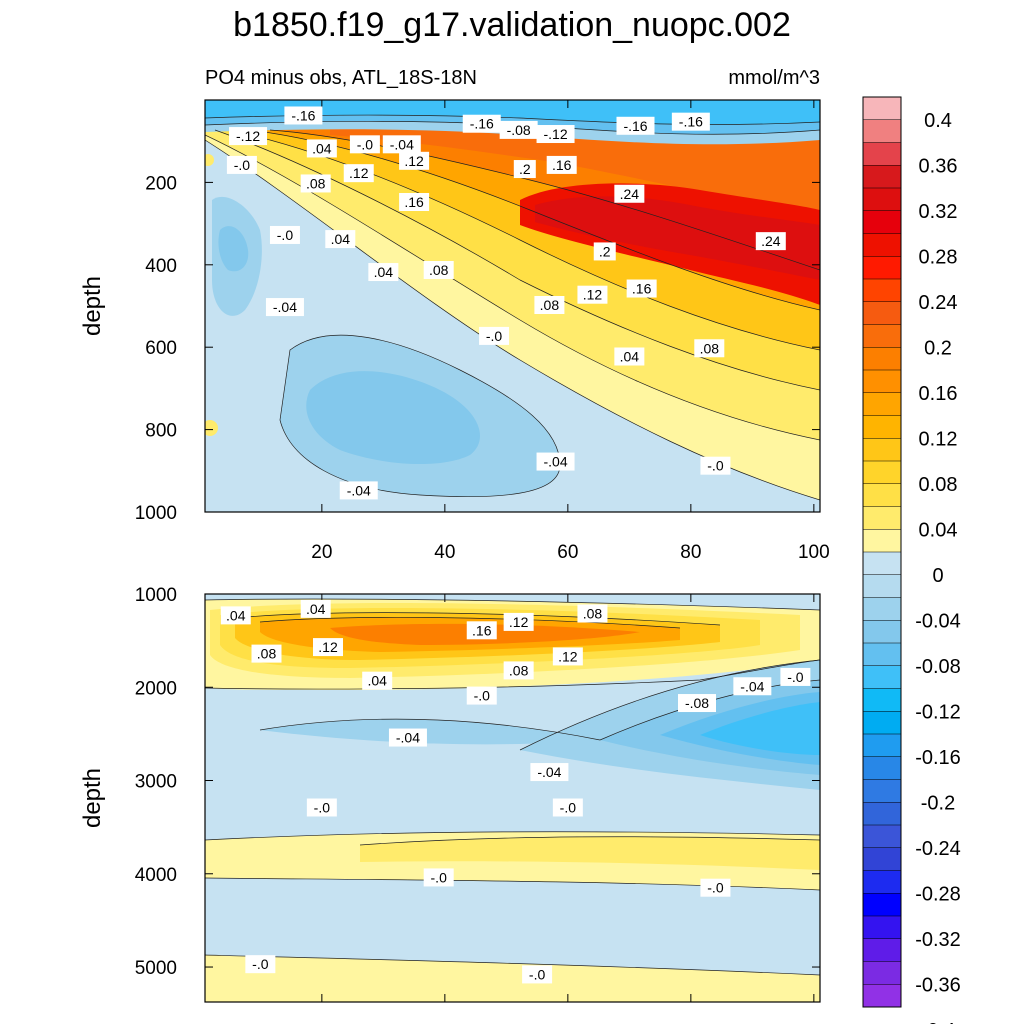 This screenshot has height=1024, width=1024. What do you see at coordinates (605, 251) in the screenshot?
I see `svg-text: .2` at bounding box center [605, 251].